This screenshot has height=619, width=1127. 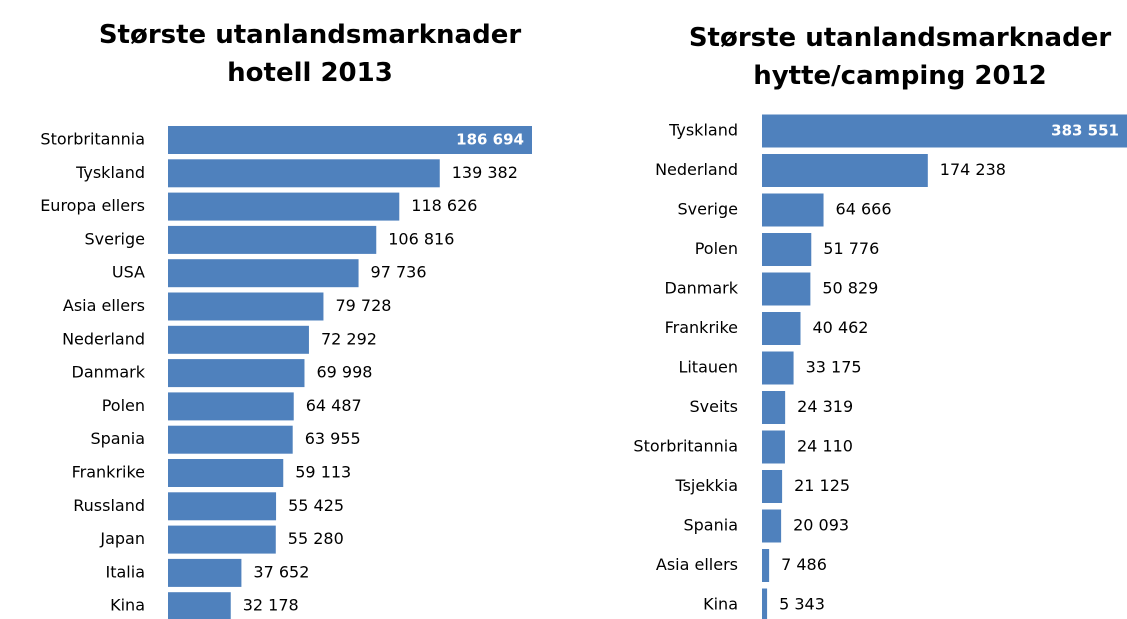 I want to click on value-label: 51 776, so click(x=851, y=248).